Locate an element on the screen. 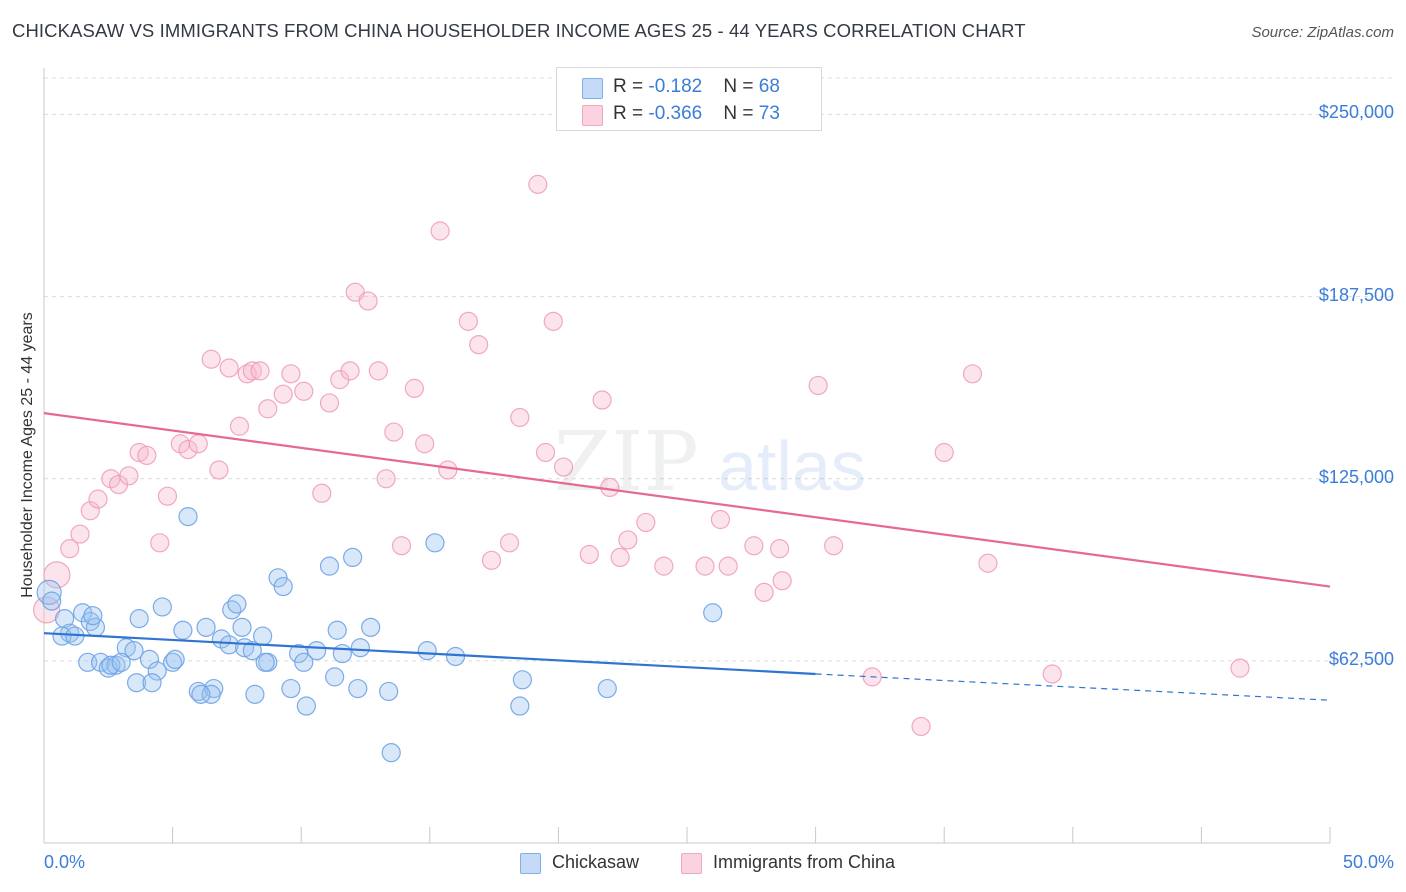 The image size is (1406, 892). n-value: 68 is located at coordinates (769, 86).